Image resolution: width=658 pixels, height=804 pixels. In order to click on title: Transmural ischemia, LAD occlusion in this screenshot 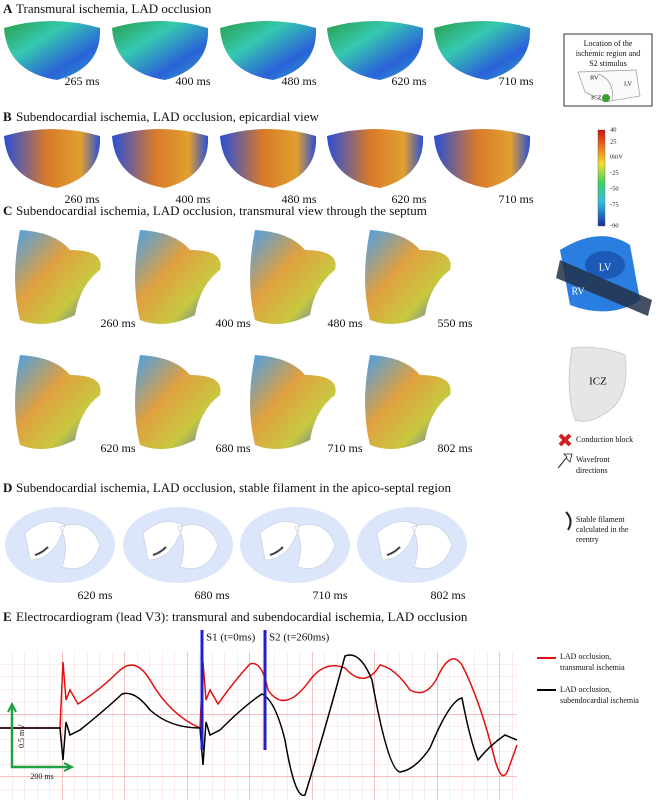, I will do `click(114, 8)`.